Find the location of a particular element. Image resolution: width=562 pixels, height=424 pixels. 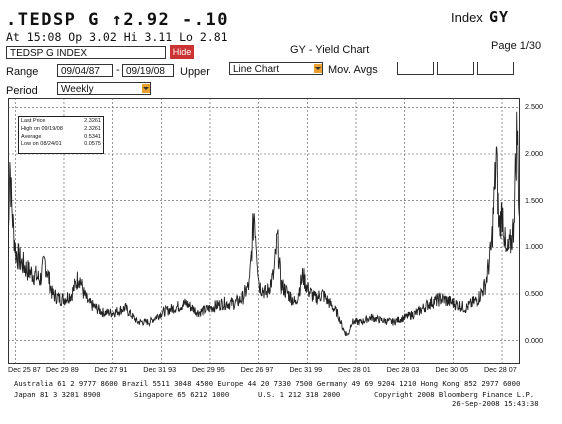

hide-button: Hide is located at coordinates (182, 52).